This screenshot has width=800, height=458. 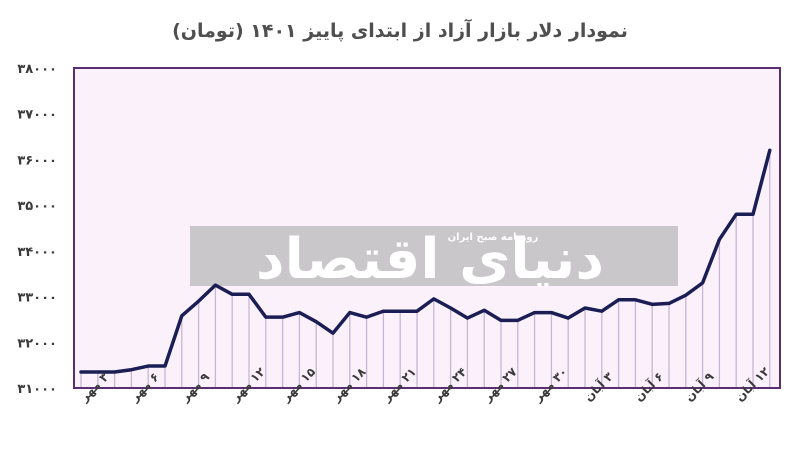 I want to click on y-axis: ۳۱۰۰۰ ۳۲۰۰۰ ۳۳۰۰۰ ۳۴۰۰۰ ۳۵۰۰۰ ۳۶۰۰۰ ۳۷۰۰۰ ۳۸۰۰۰, so click(x=37, y=229).